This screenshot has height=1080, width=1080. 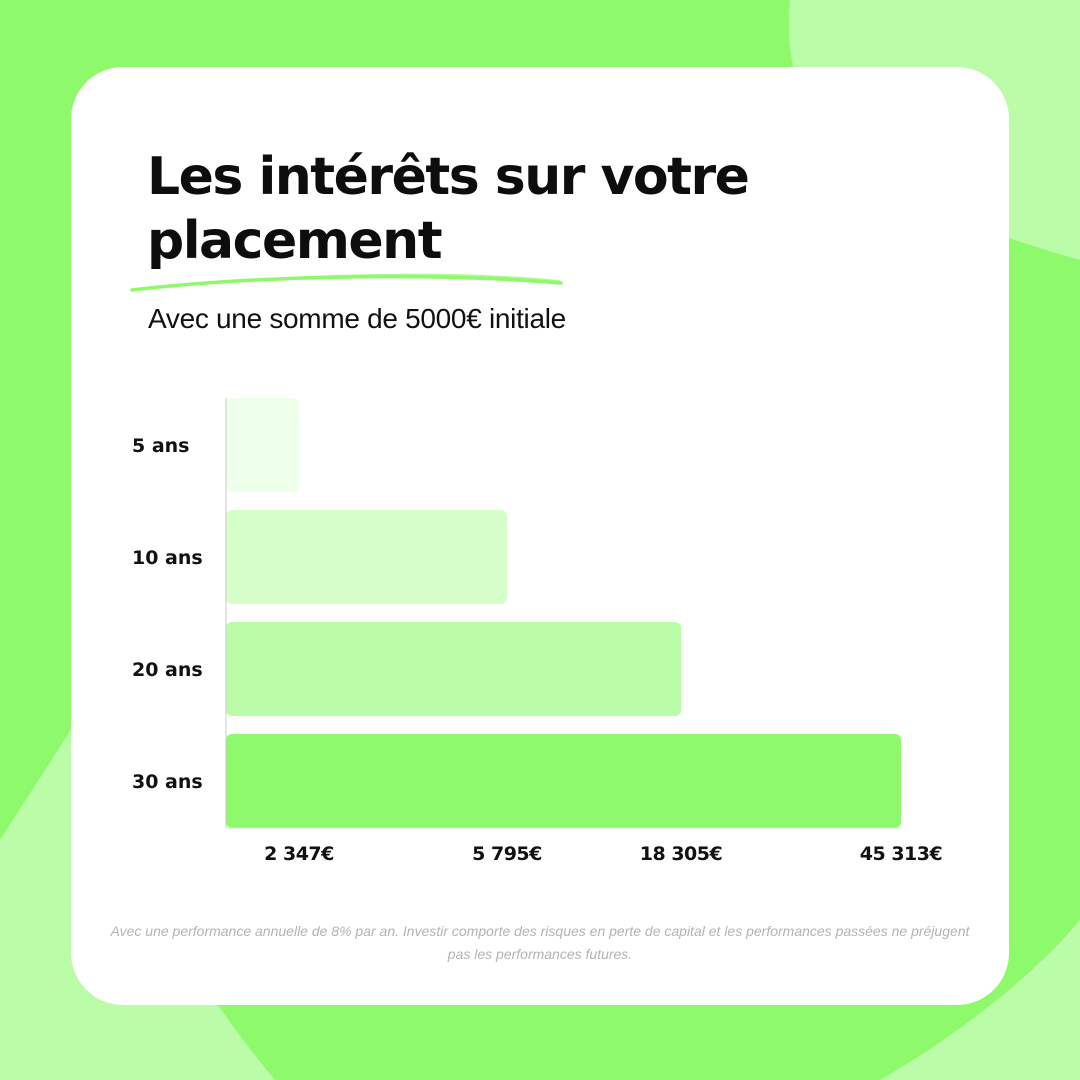 I want to click on title-underline-brush, so click(x=346, y=282).